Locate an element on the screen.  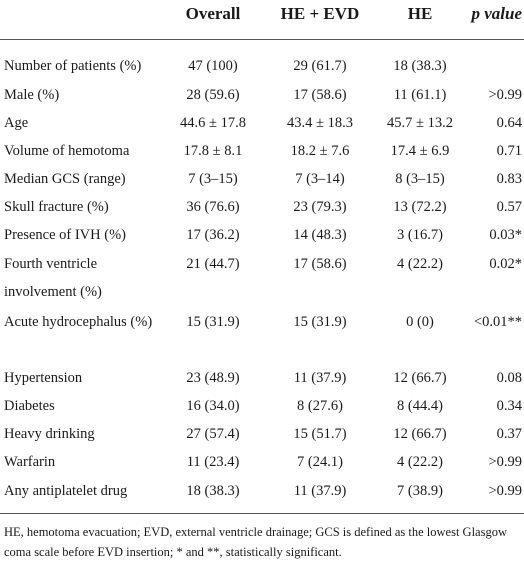
cell-overall: 17.8 ± 8.1 is located at coordinates (213, 151).